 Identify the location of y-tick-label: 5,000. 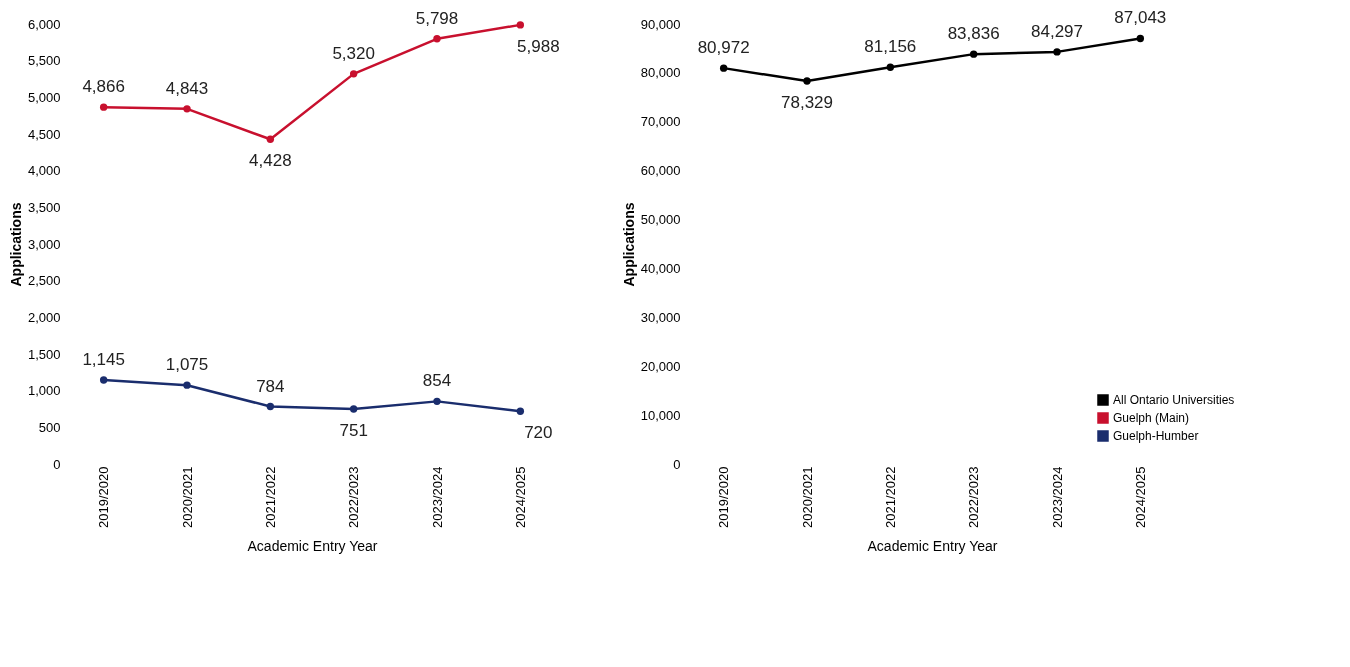
(44, 97).